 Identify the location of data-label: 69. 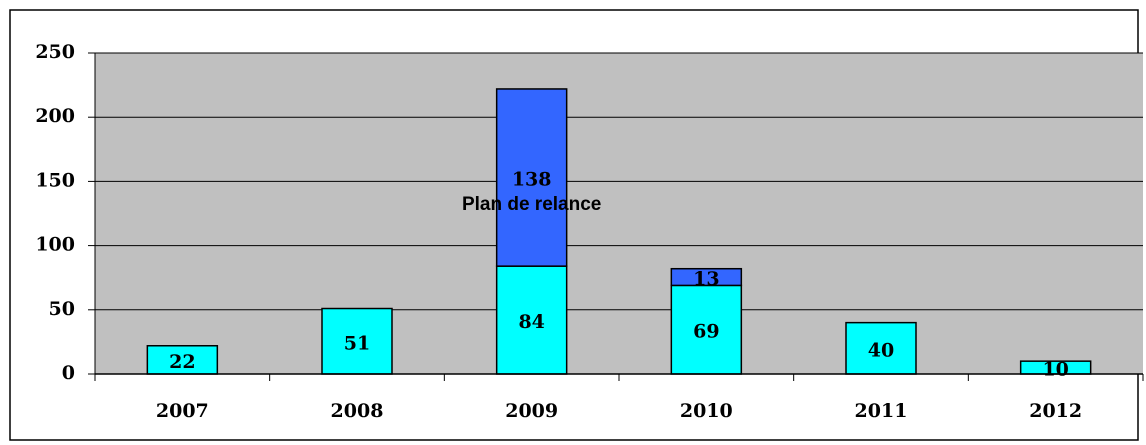
(706, 332).